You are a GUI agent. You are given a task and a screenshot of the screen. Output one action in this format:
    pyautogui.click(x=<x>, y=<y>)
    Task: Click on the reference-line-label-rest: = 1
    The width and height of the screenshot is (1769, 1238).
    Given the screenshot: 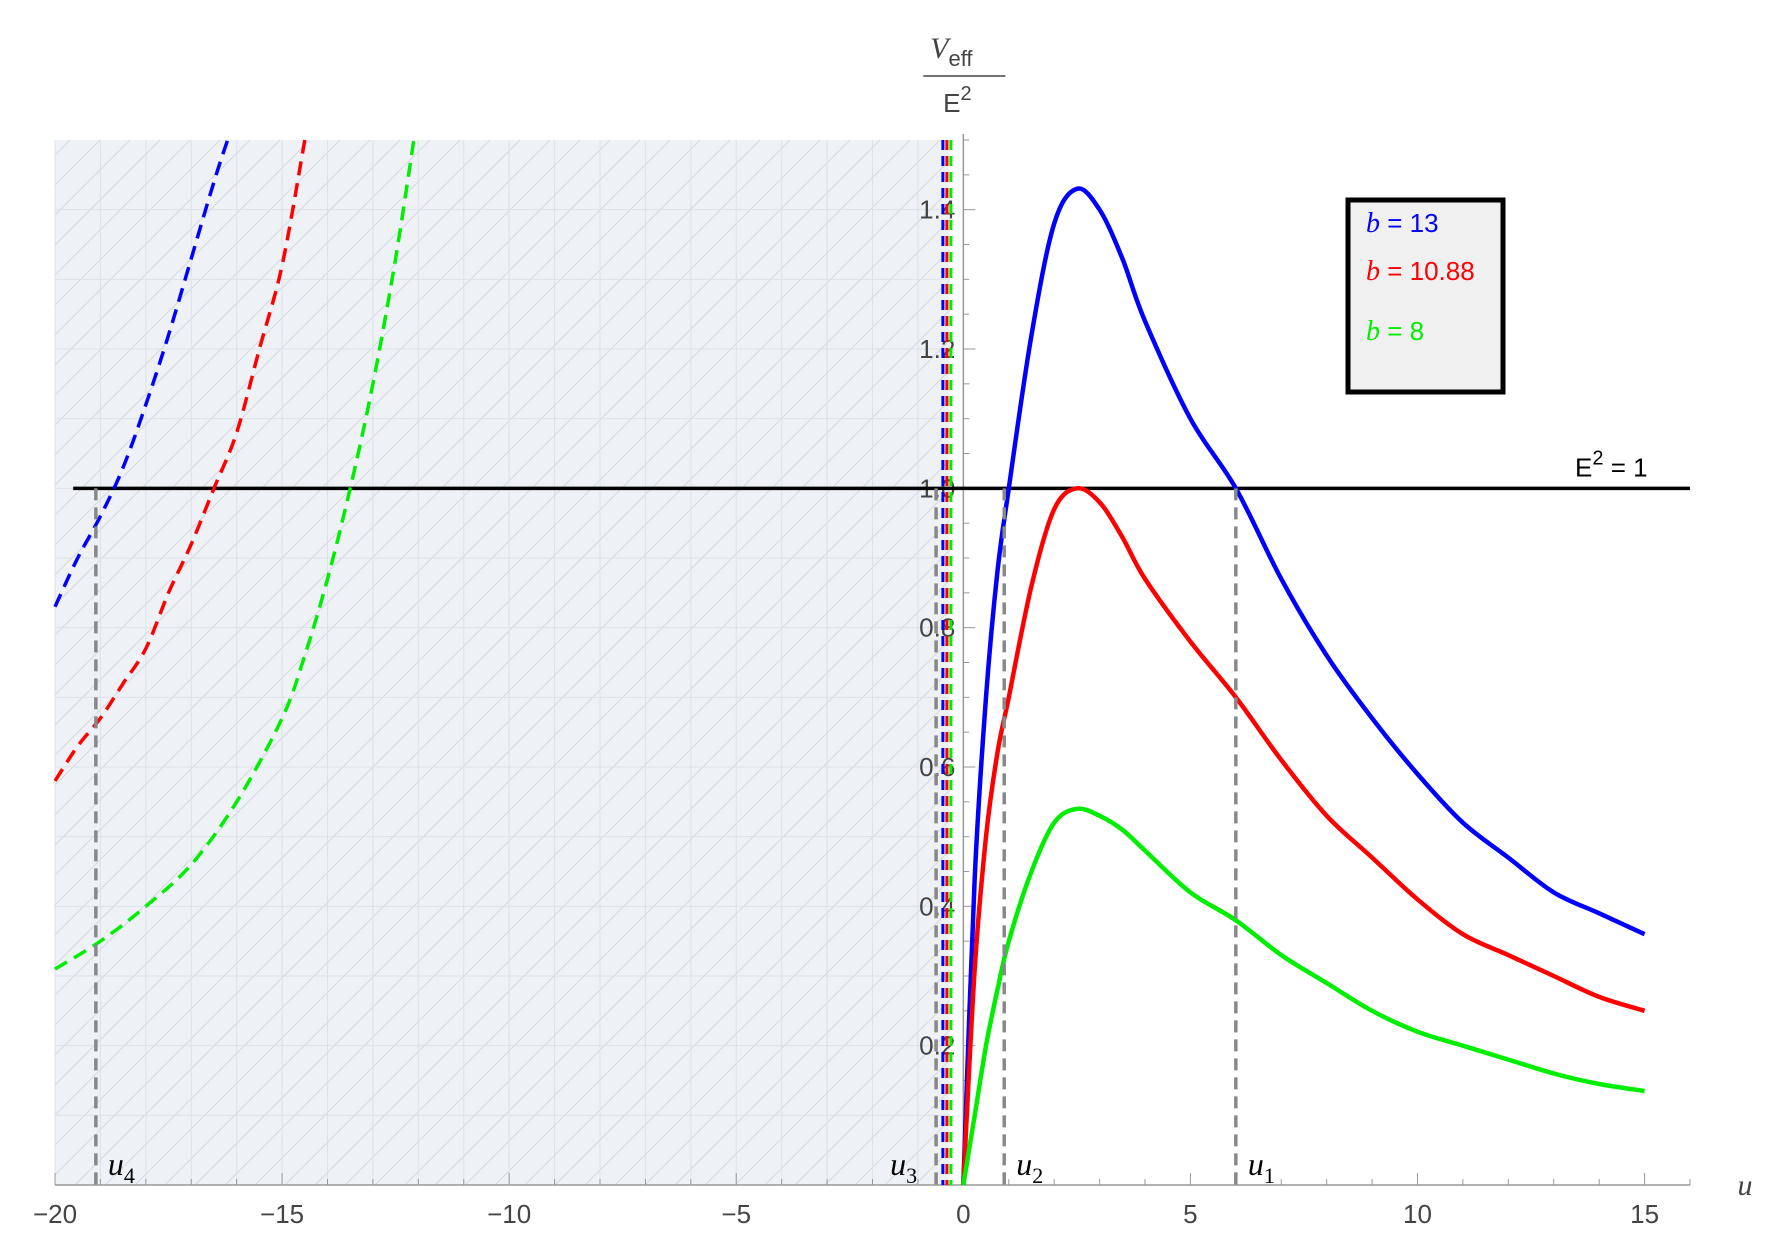 What is the action you would take?
    pyautogui.click(x=1625, y=467)
    